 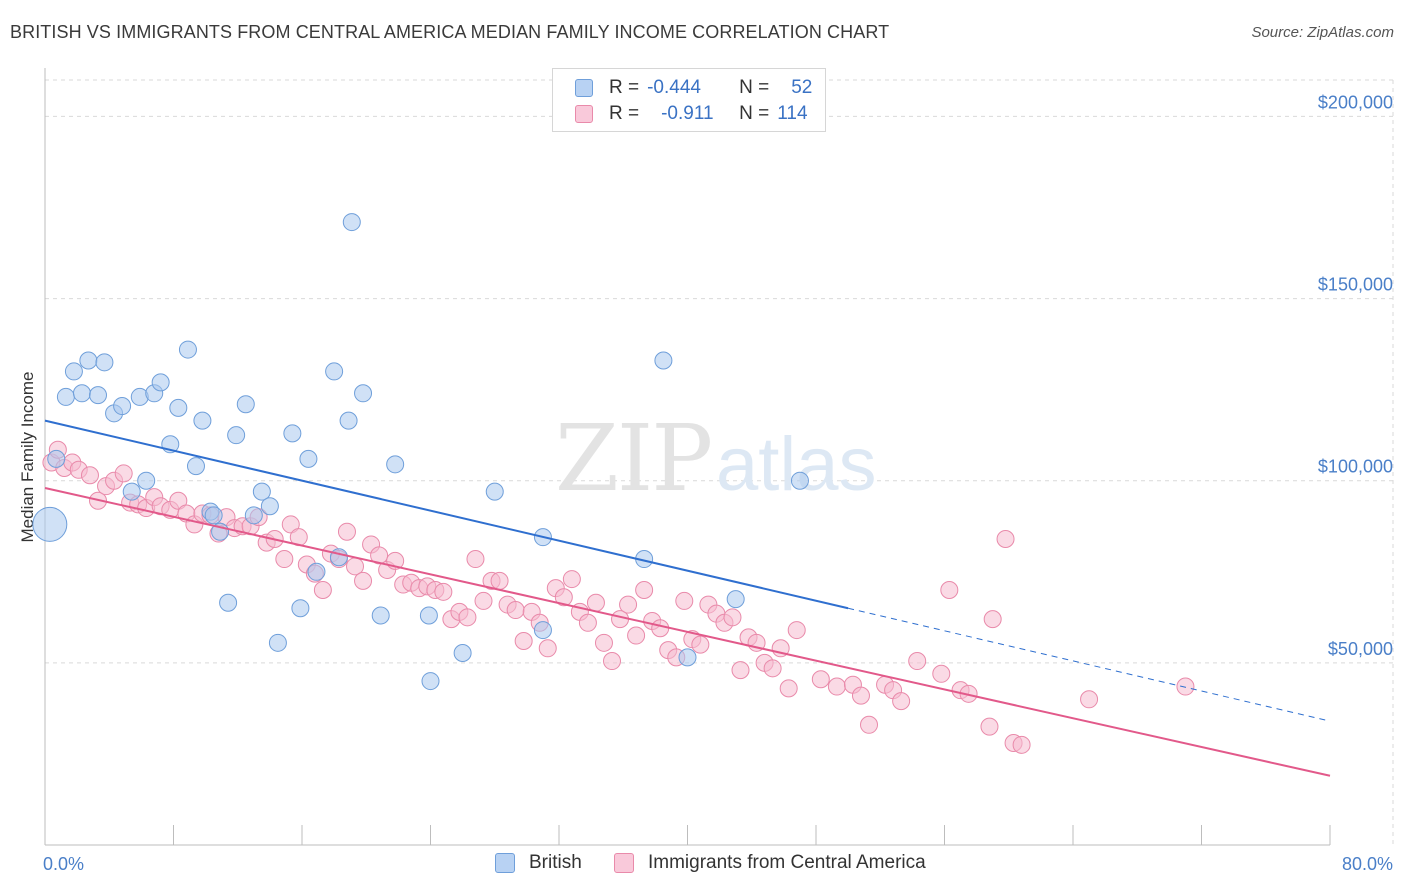 I want to click on correlation-legend: R = -0.444 N = 52 R = -0.911 N = 114, so click(x=689, y=100).